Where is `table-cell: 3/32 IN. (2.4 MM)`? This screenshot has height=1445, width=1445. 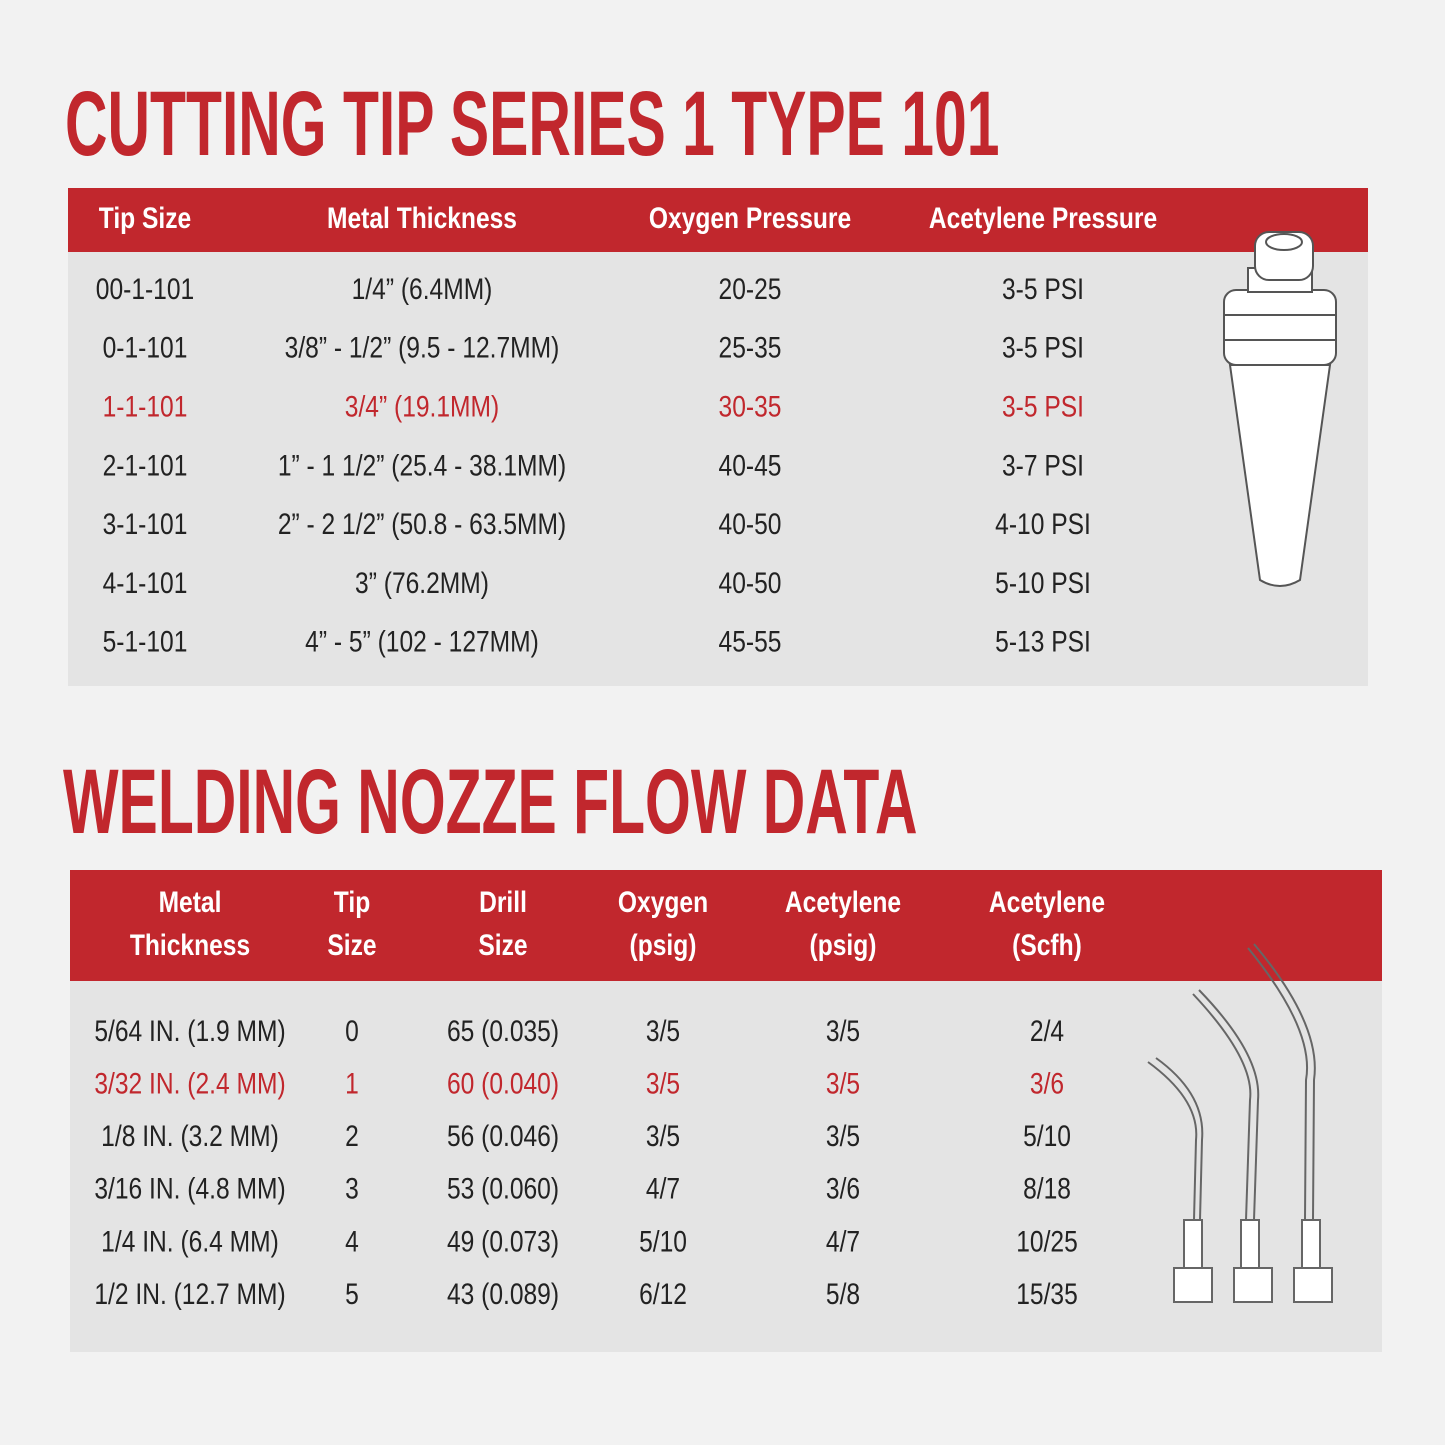
table-cell: 3/32 IN. (2.4 MM) is located at coordinates (189, 1083).